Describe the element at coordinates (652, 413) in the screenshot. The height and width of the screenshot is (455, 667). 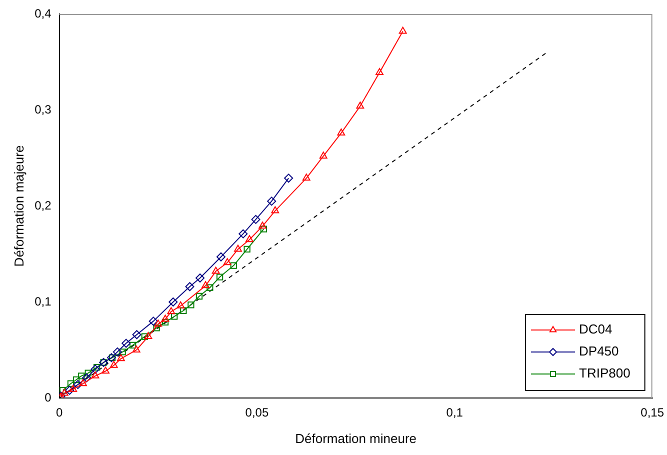
I see `x-tick-label: 0,15` at that location.